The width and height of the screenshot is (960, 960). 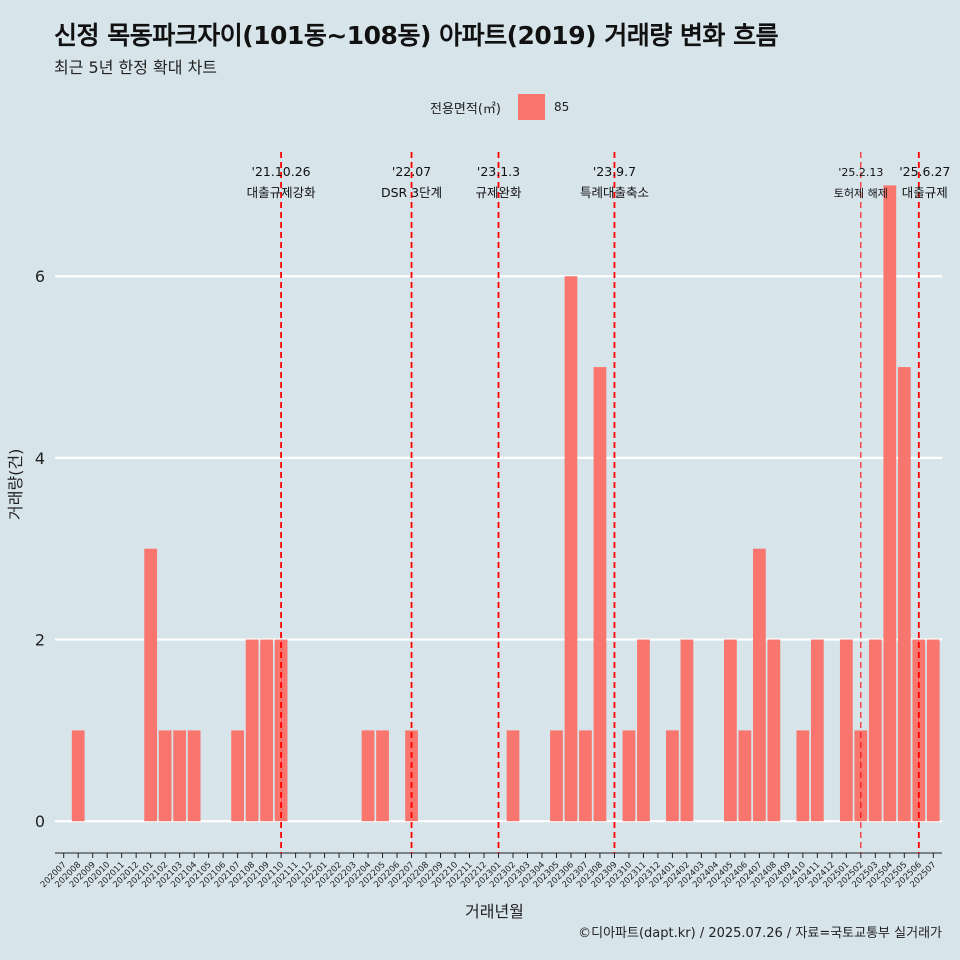 I want to click on event-text-label: 대출규제강화, so click(x=282, y=192).